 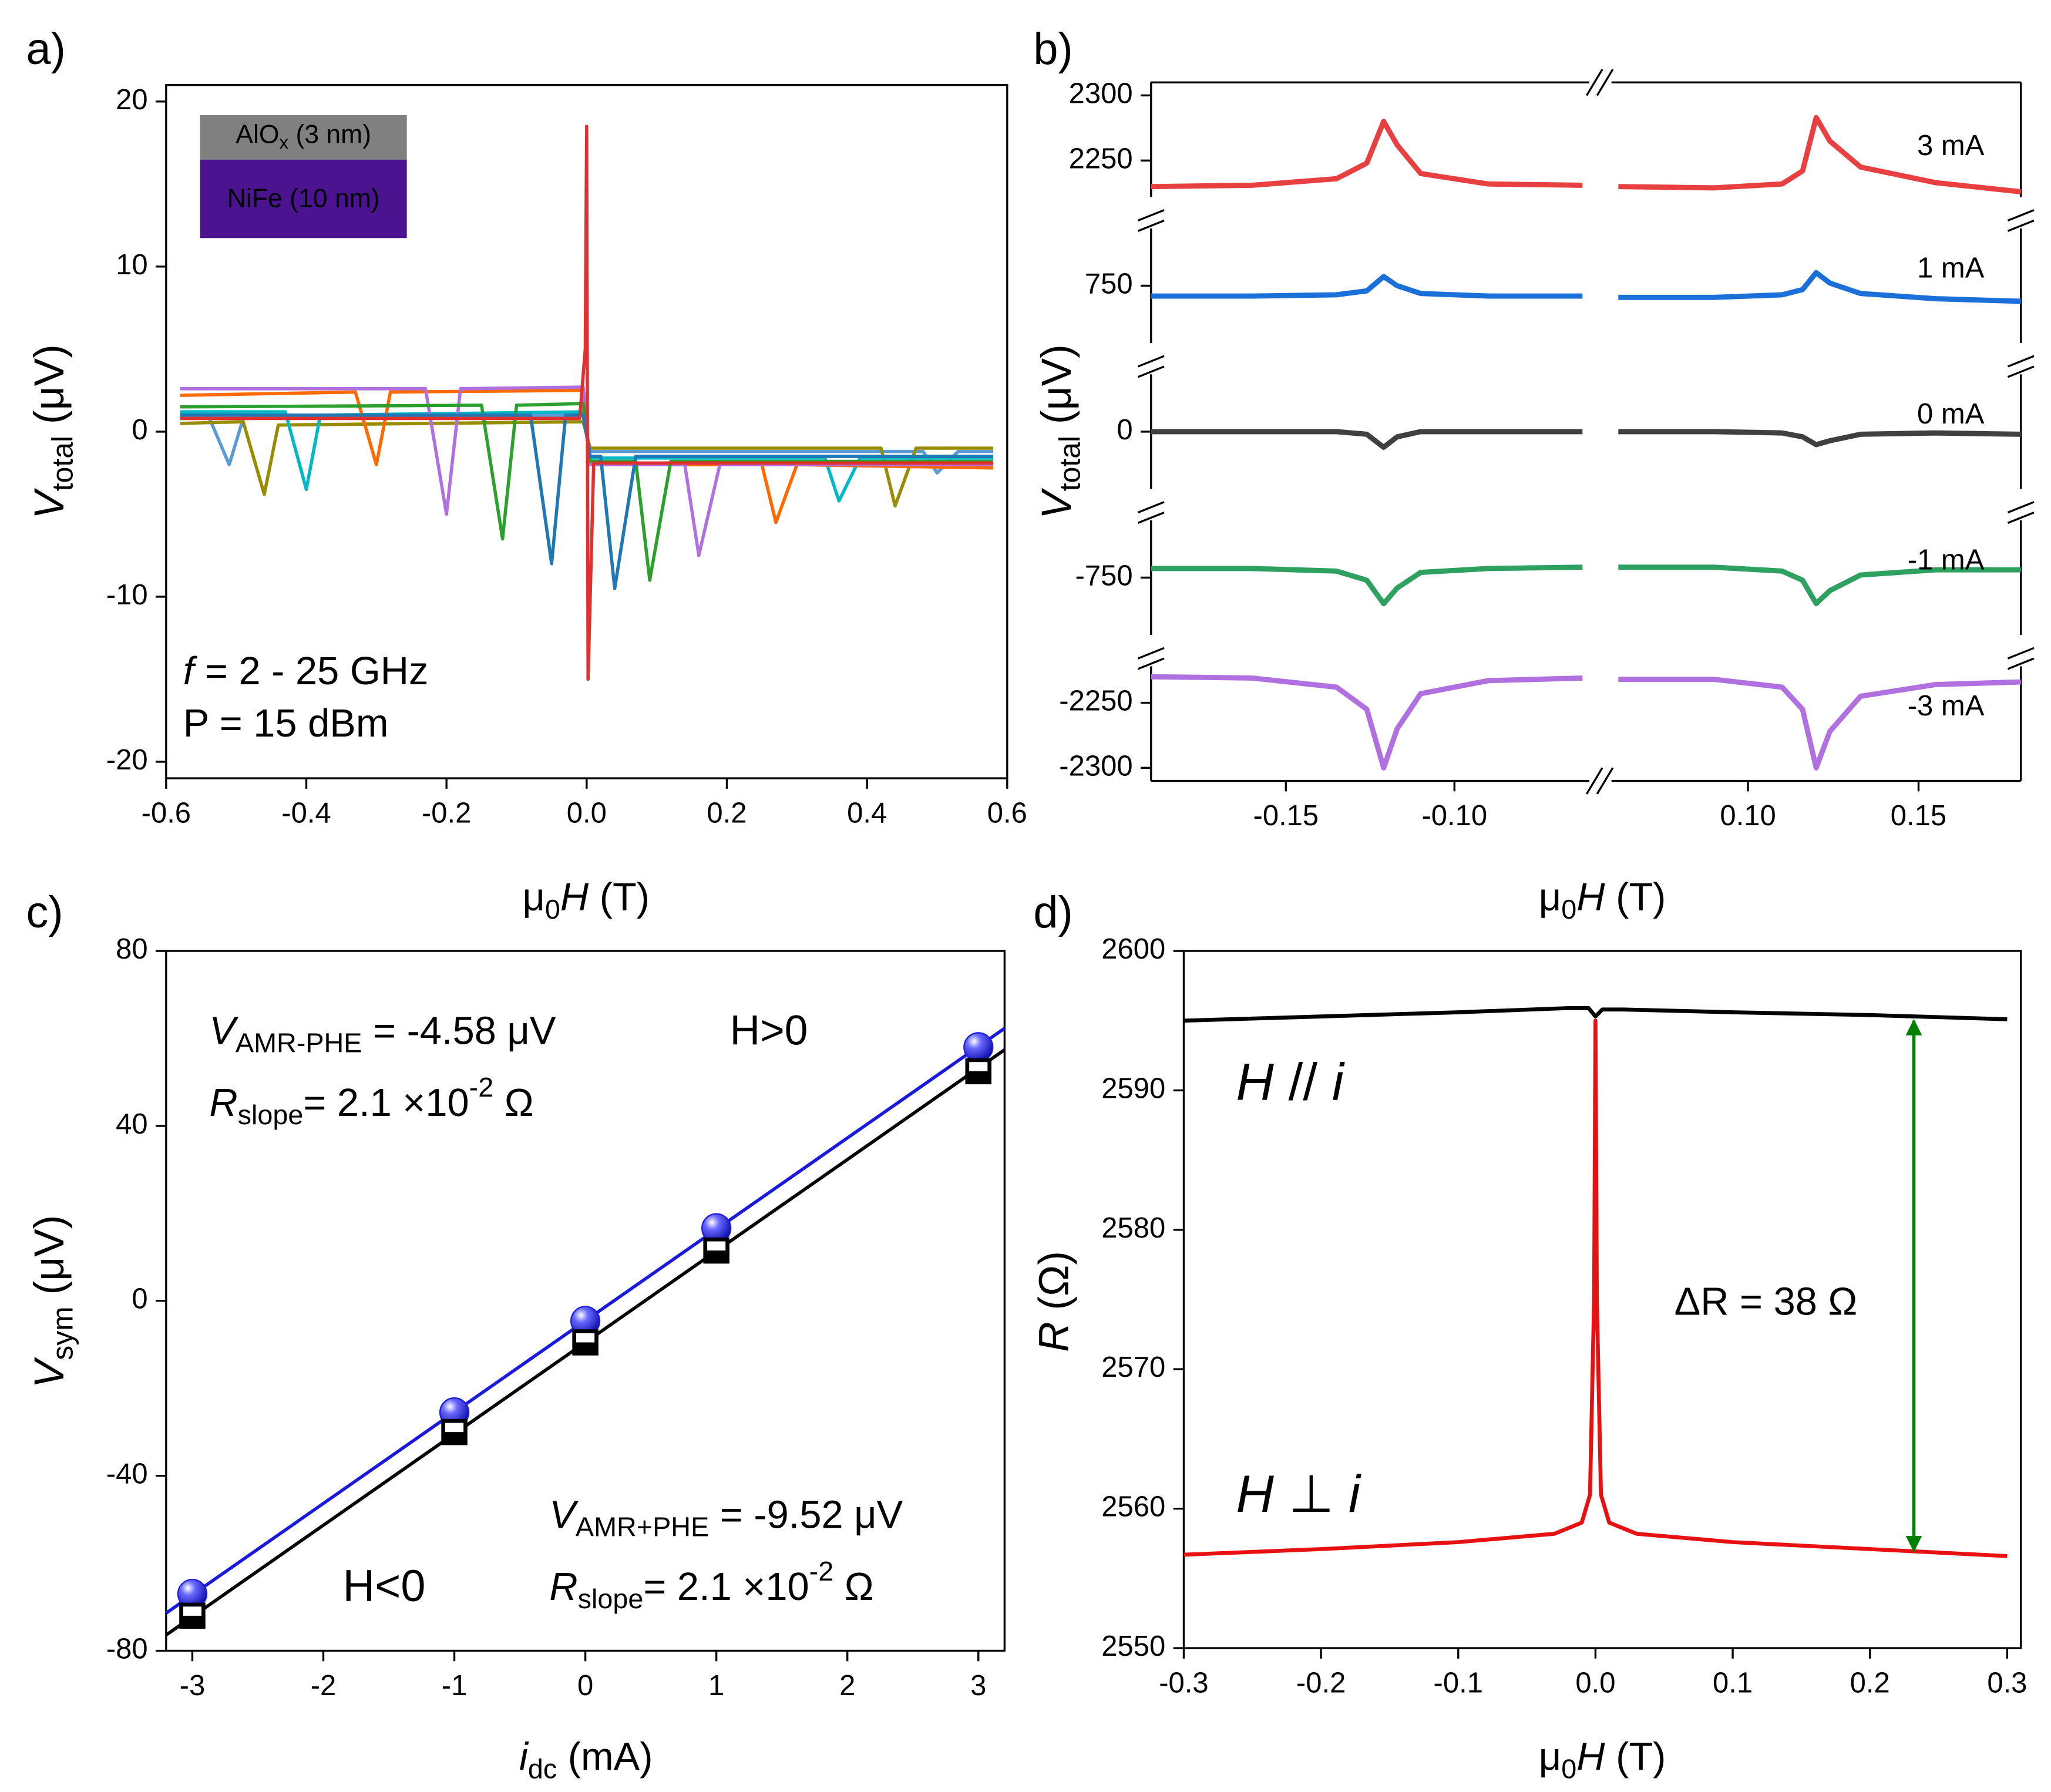 What do you see at coordinates (1096, 766) in the screenshot?
I see `y-tick-label: -2300` at bounding box center [1096, 766].